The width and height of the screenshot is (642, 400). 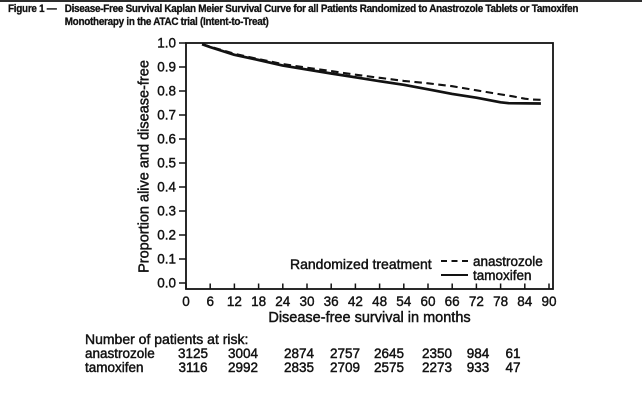 I want to click on y-tick-label: 0.8, so click(x=166, y=91).